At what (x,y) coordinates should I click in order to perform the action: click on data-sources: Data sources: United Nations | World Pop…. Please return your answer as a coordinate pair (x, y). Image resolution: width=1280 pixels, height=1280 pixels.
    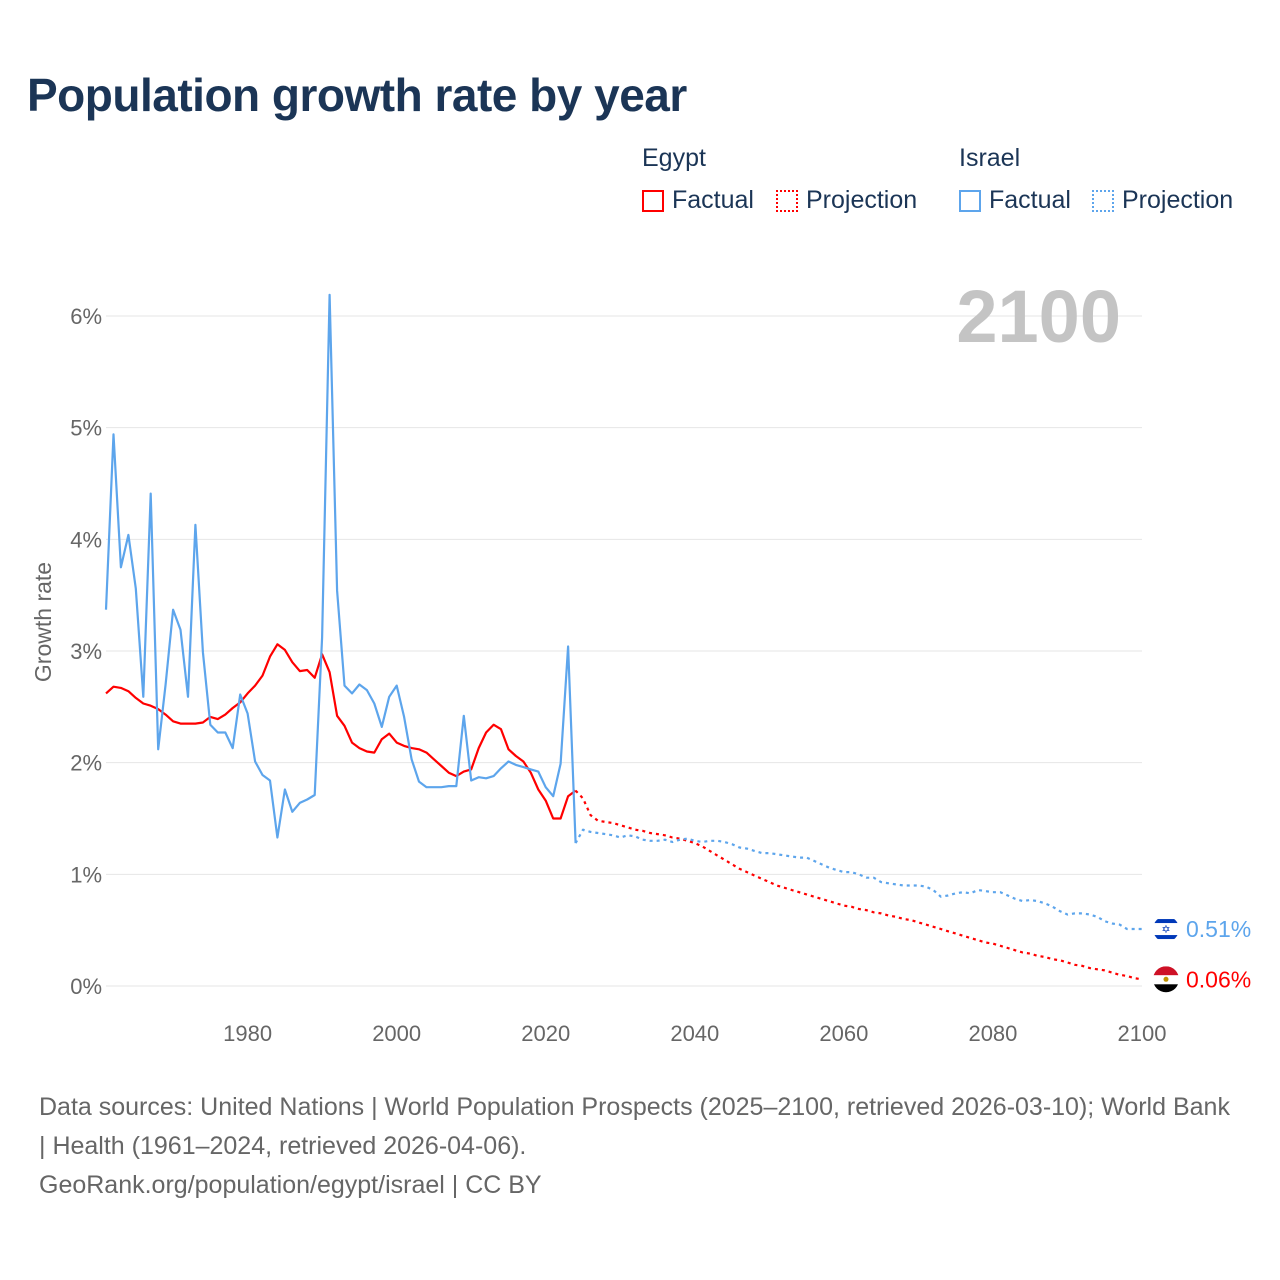
    Looking at the image, I should click on (634, 1126).